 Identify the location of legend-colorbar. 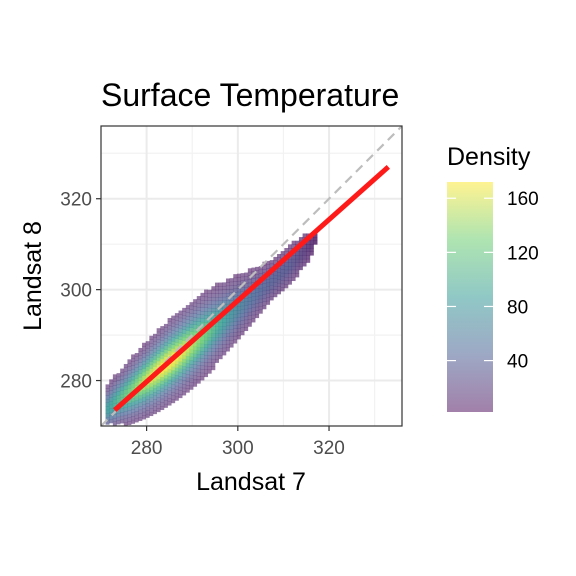
(470, 297).